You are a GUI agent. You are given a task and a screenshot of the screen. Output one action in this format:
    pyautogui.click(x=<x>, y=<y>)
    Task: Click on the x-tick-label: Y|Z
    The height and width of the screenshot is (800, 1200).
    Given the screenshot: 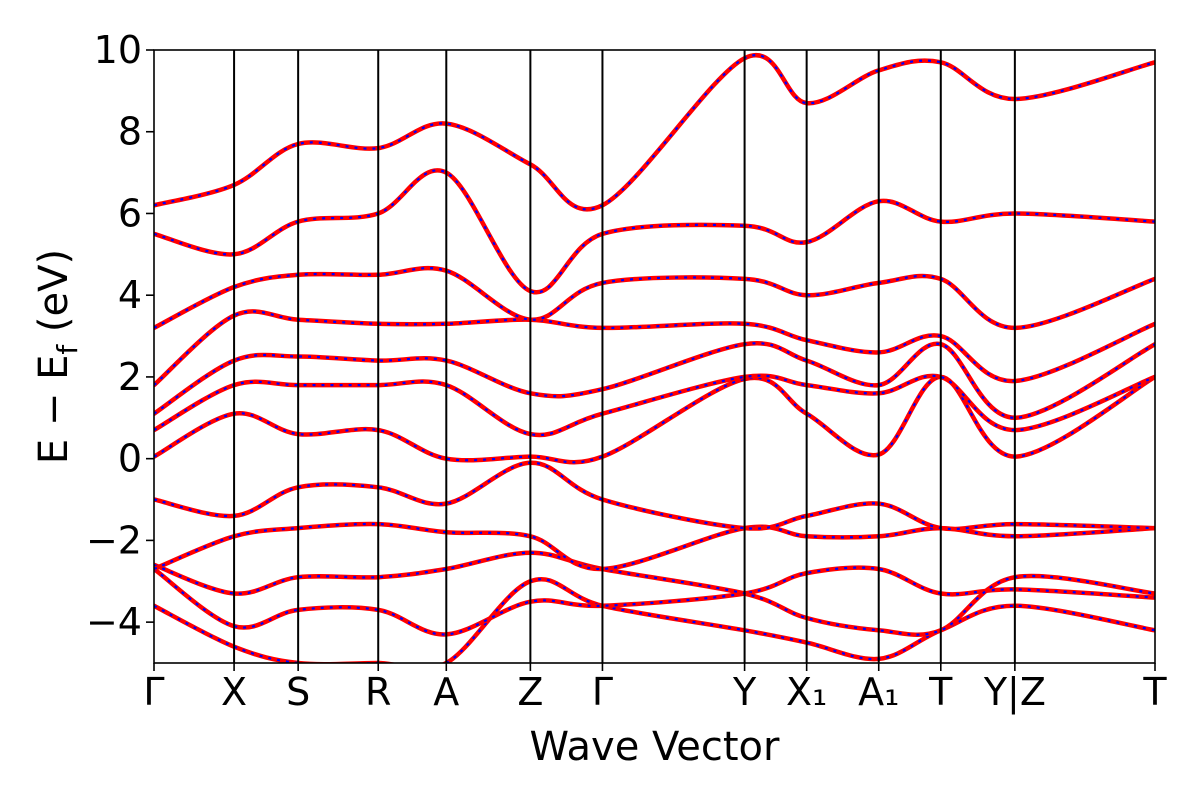 What is the action you would take?
    pyautogui.click(x=1014, y=692)
    